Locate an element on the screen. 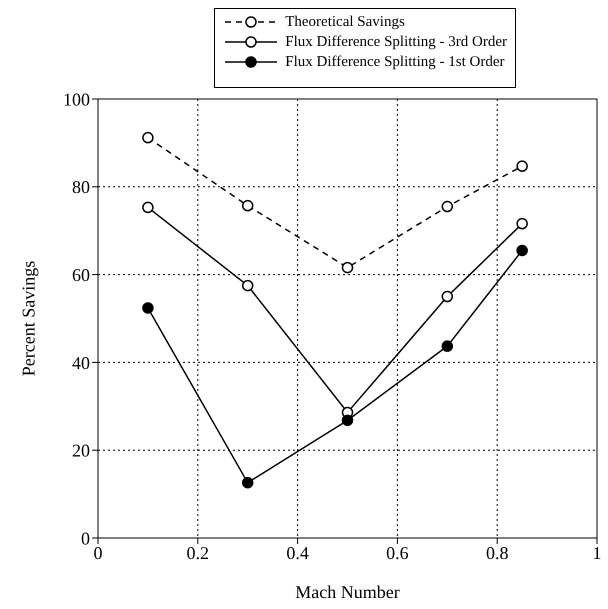 This screenshot has height=609, width=608. legend-label: Theoretical Savings is located at coordinates (345, 22).